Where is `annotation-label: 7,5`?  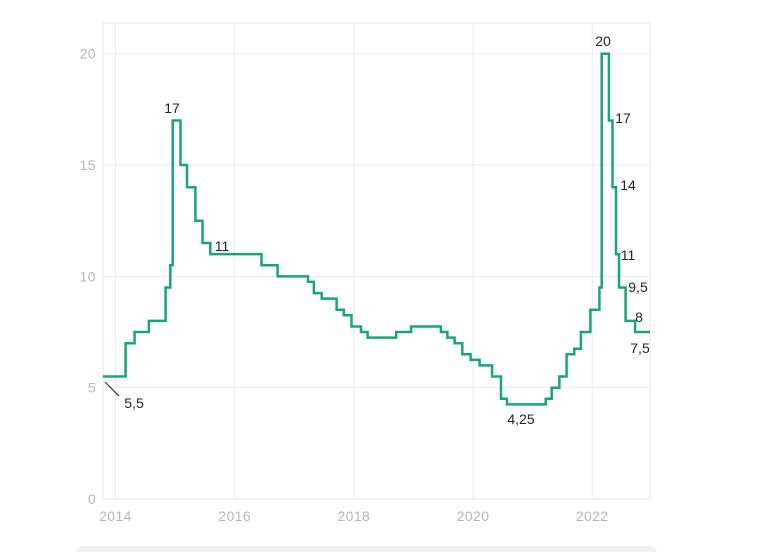 annotation-label: 7,5 is located at coordinates (640, 348).